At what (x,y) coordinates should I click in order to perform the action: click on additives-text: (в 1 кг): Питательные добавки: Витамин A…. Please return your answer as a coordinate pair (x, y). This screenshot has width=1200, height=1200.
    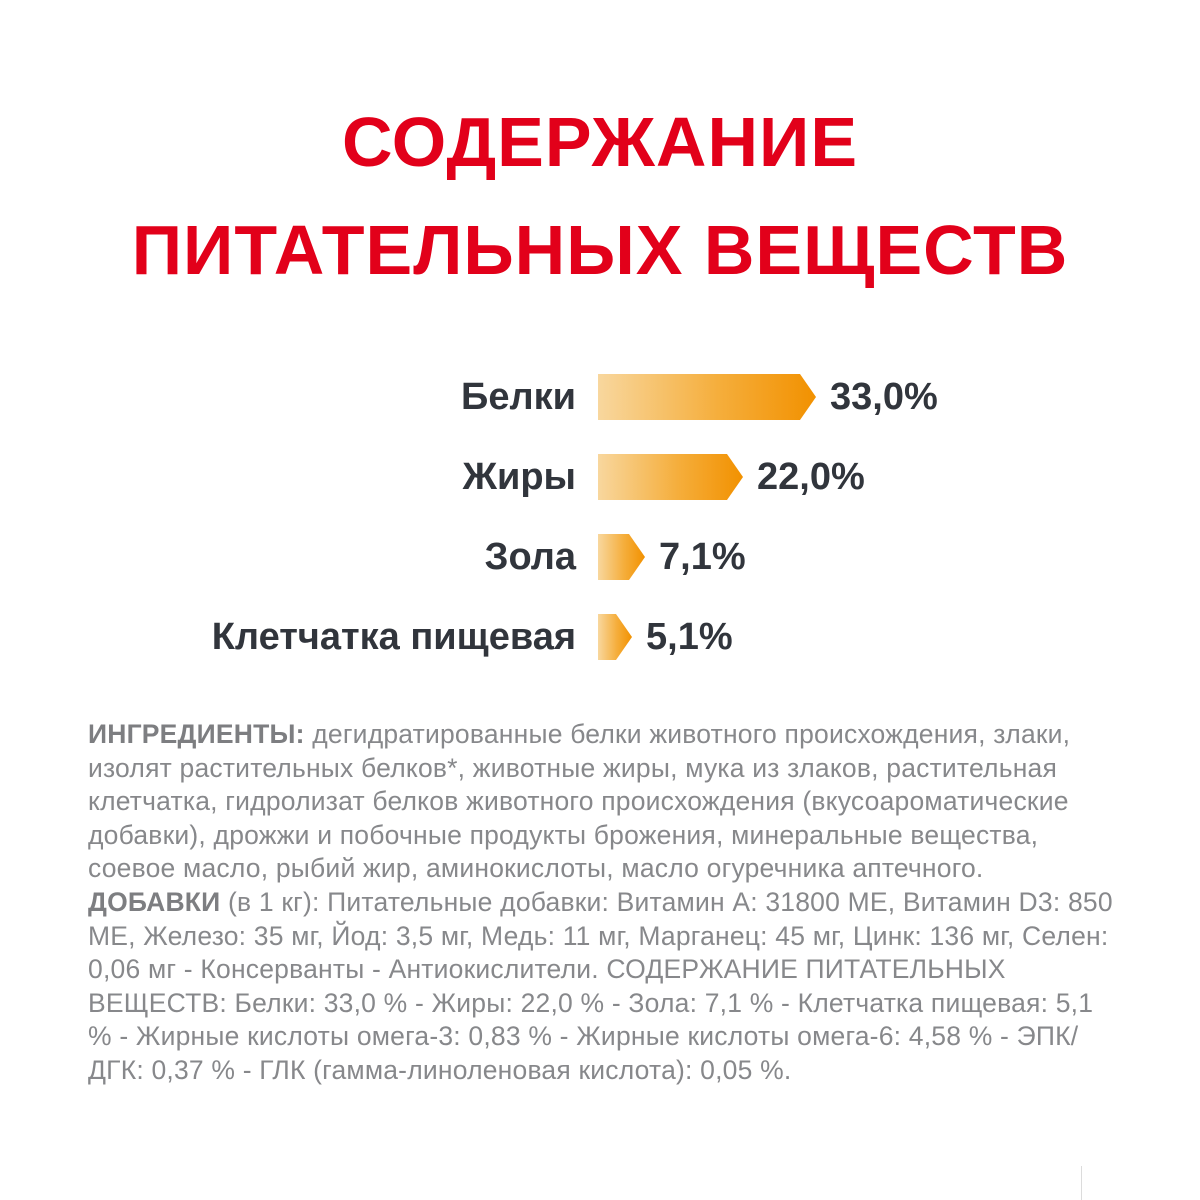
    Looking at the image, I should click on (600, 985).